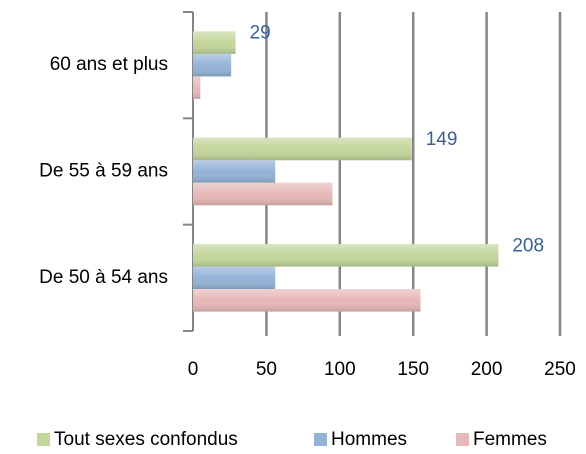  I want to click on x-tick-label: 100, so click(340, 369).